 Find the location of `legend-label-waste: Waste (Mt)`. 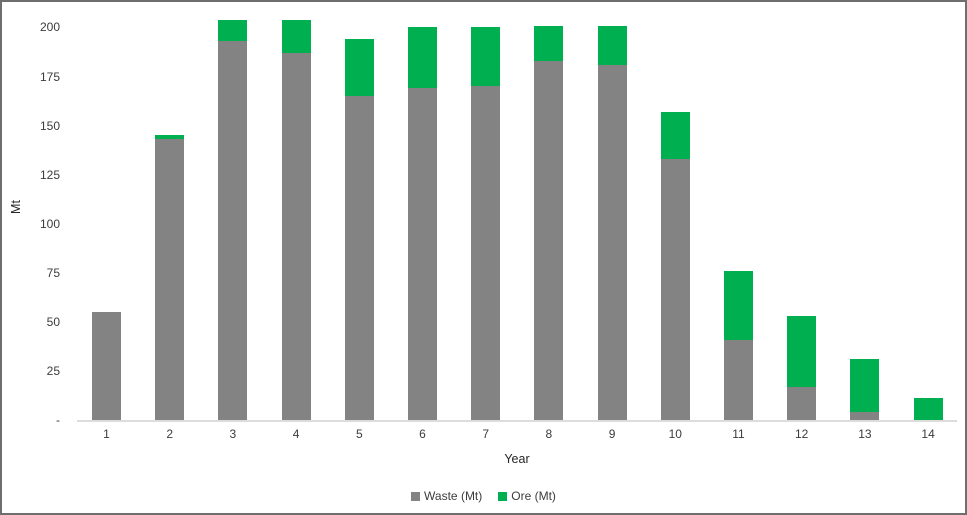

legend-label-waste: Waste (Mt) is located at coordinates (453, 496).